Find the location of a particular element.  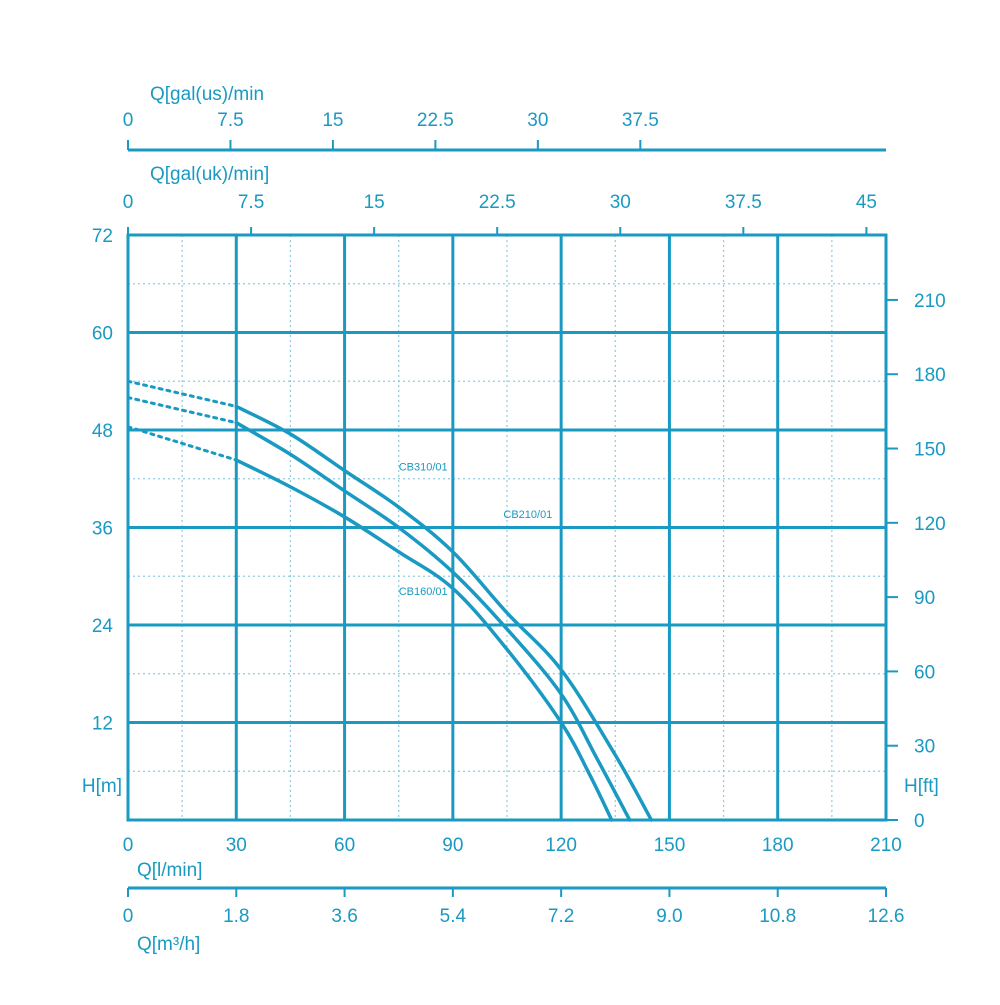

tick-label-h-ft: 180 is located at coordinates (930, 375).